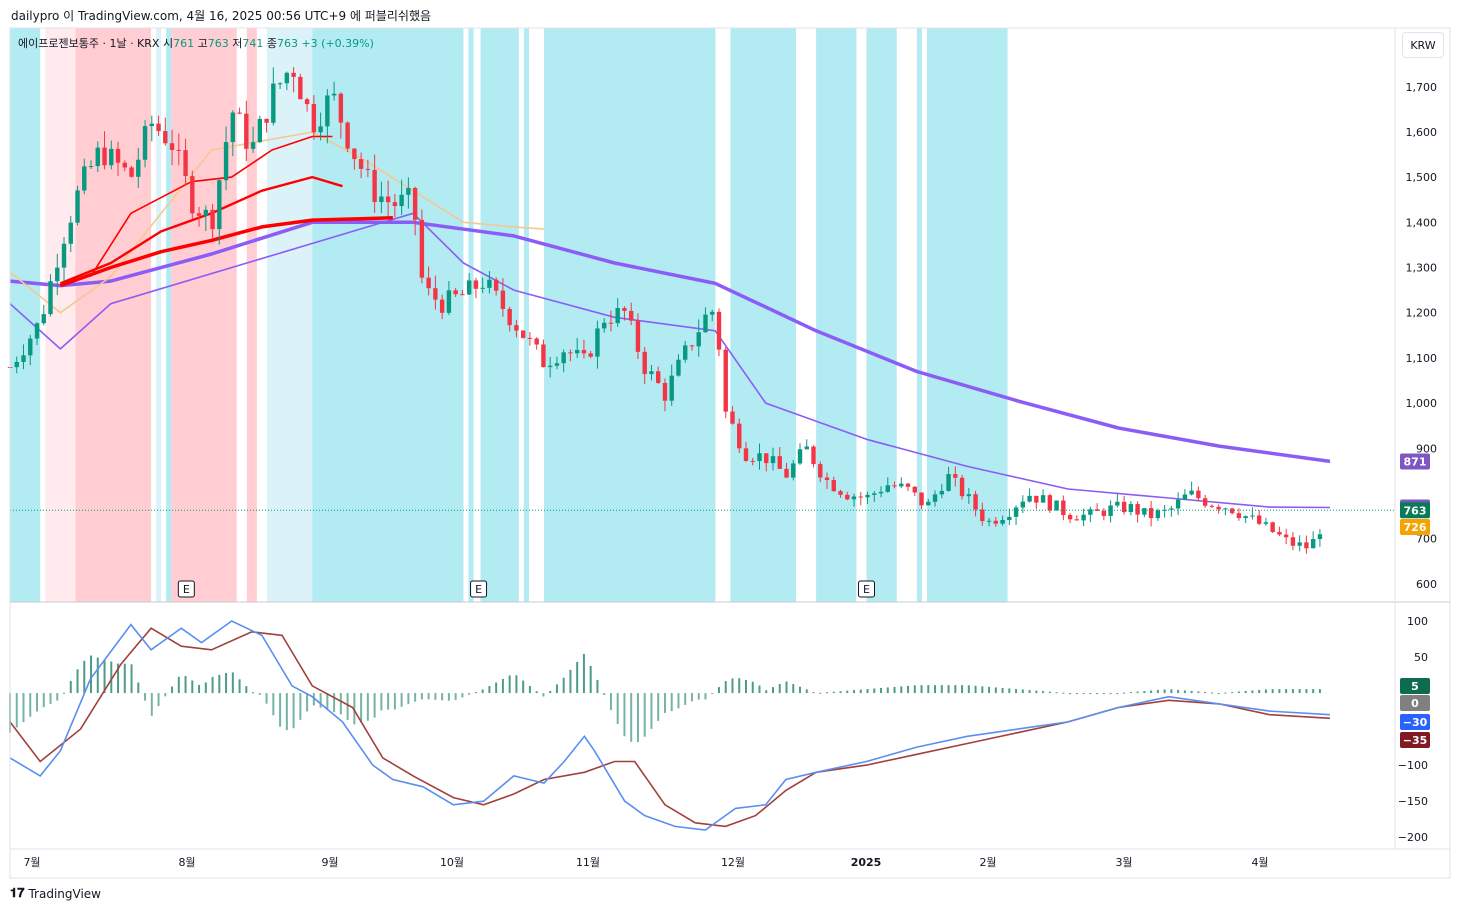  Describe the element at coordinates (55, 893) in the screenshot. I see `footer-brand: 𝟏𝟕 TradingView` at that location.